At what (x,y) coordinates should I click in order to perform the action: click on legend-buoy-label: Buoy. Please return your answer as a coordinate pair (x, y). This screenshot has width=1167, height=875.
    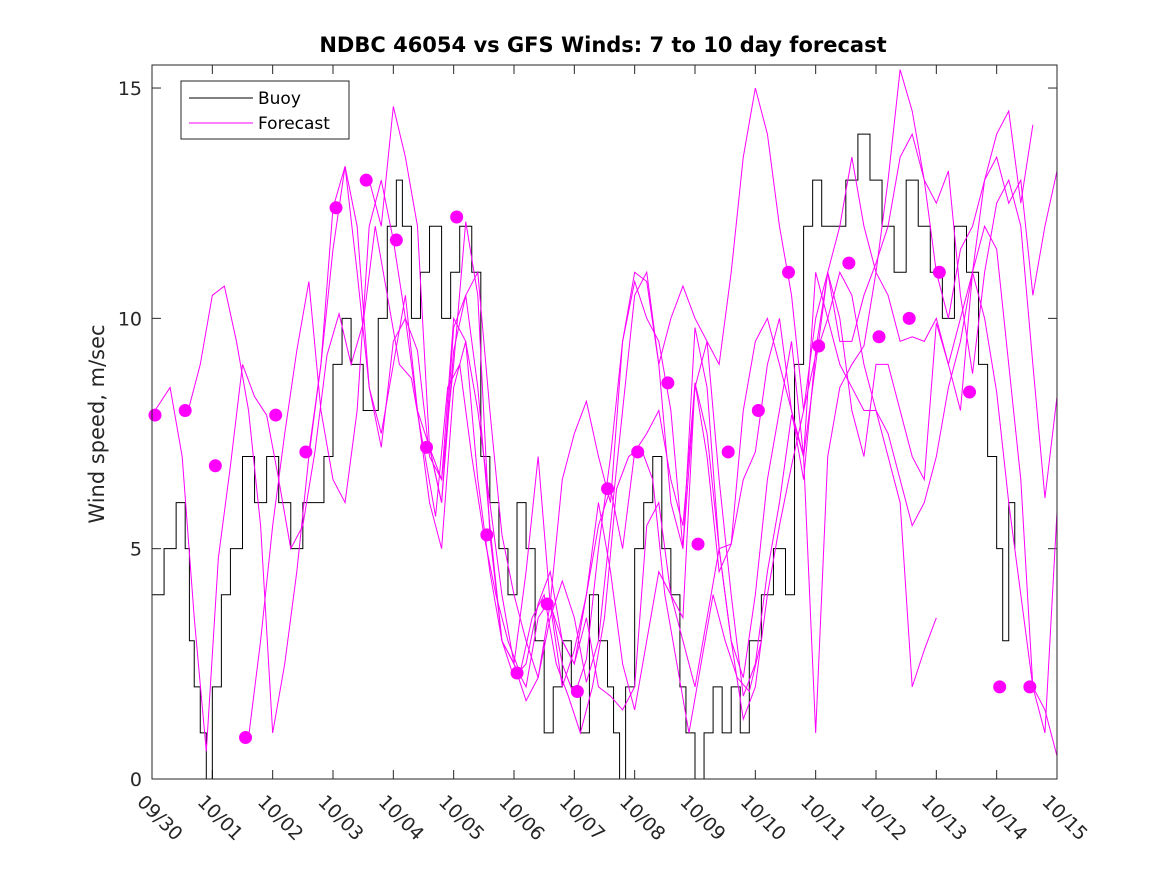
    Looking at the image, I should click on (279, 99).